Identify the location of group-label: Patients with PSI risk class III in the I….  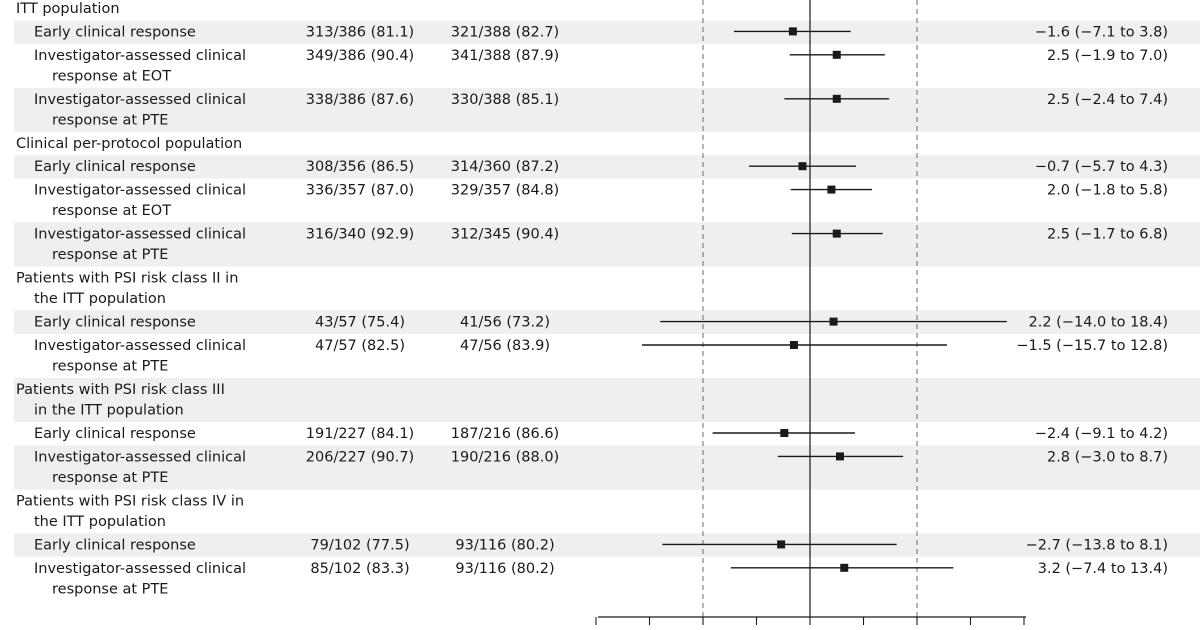
(120, 400).